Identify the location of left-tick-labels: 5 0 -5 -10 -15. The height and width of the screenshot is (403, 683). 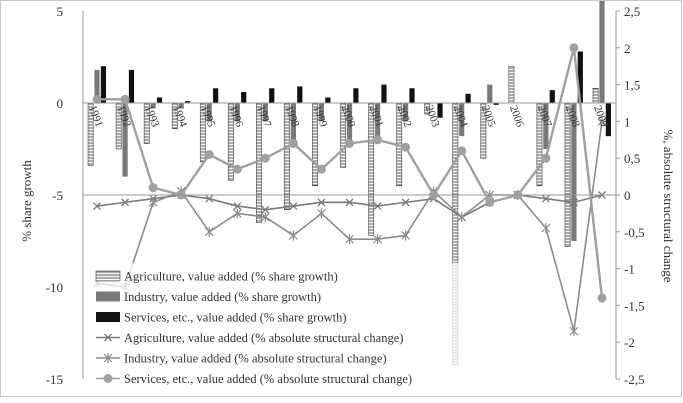
(54, 195).